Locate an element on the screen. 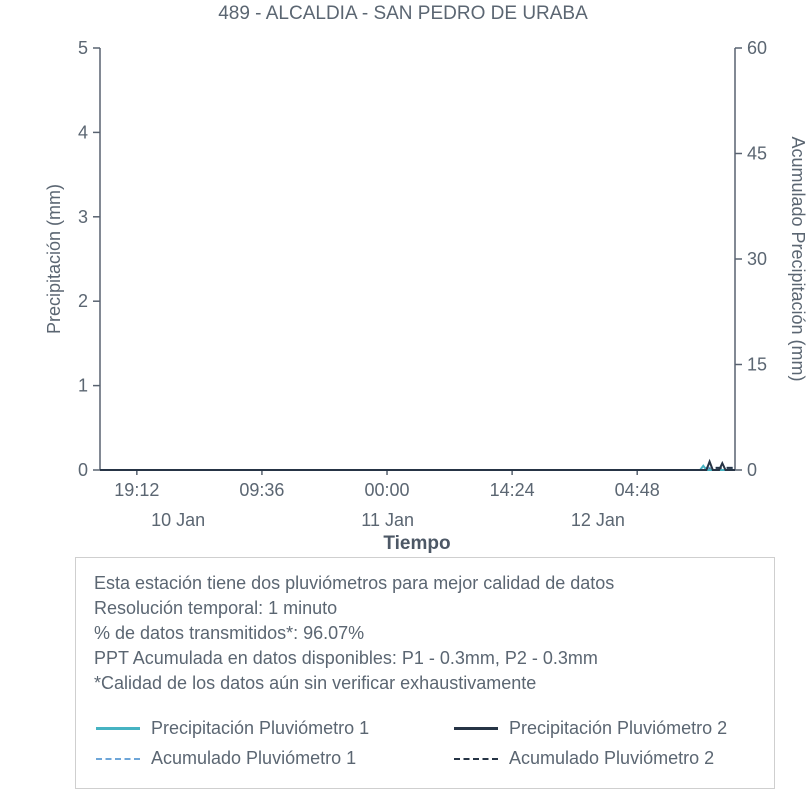 The image size is (806, 806). legend-label: Precipitación Pluviómetro 2 is located at coordinates (618, 728).